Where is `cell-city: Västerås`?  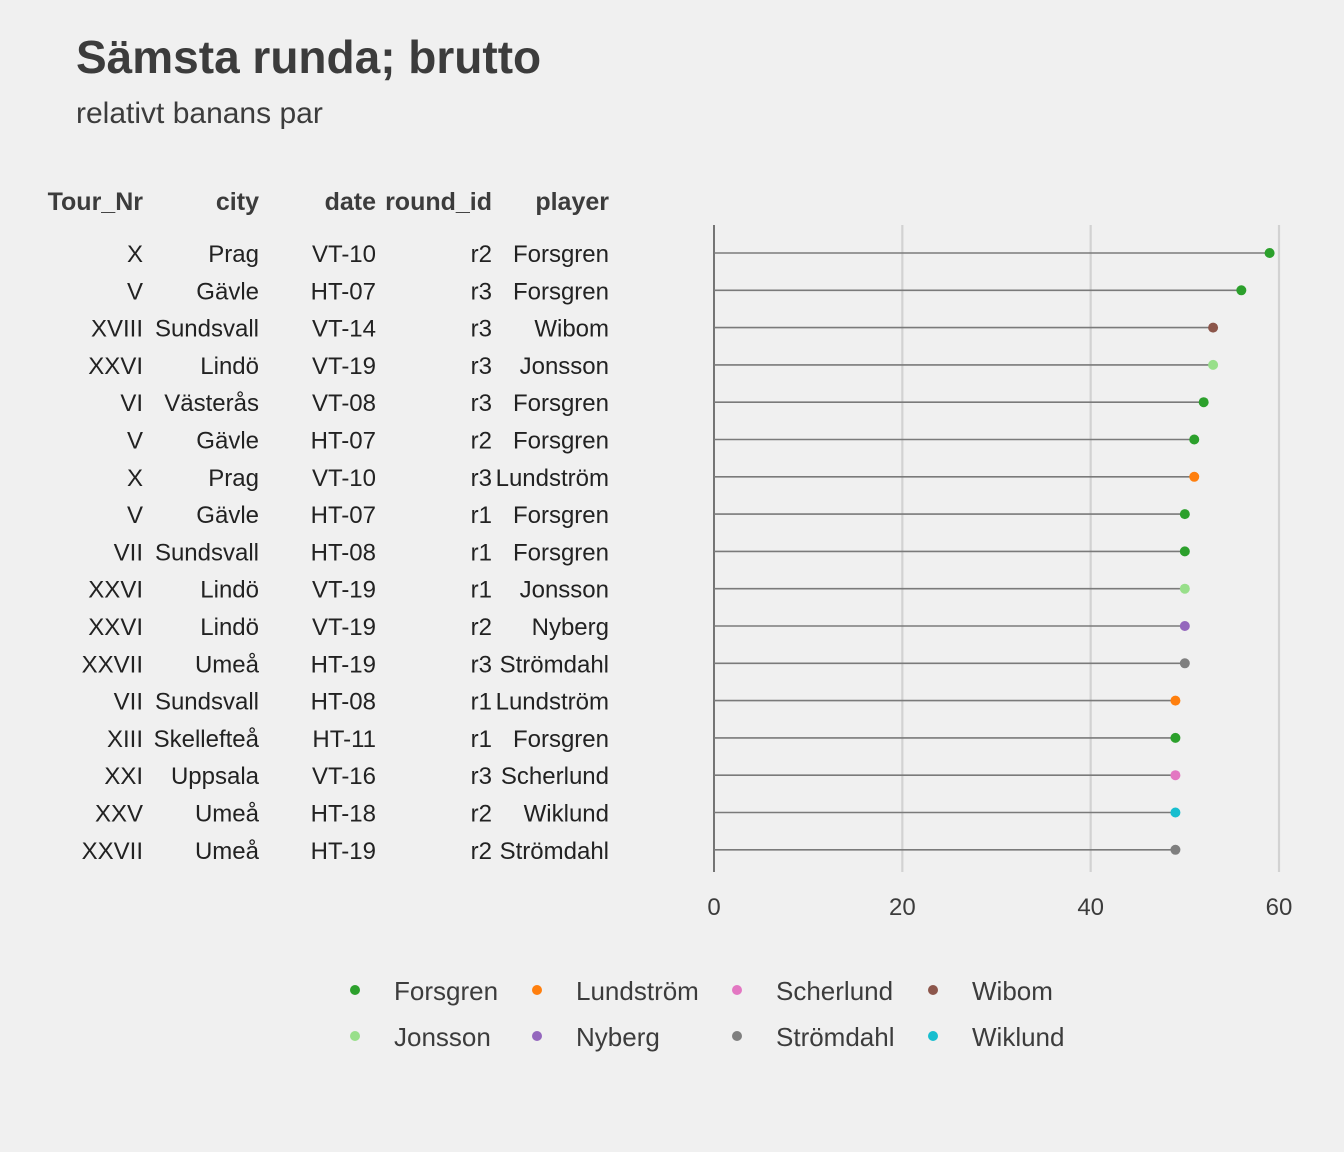 cell-city: Västerås is located at coordinates (211, 403).